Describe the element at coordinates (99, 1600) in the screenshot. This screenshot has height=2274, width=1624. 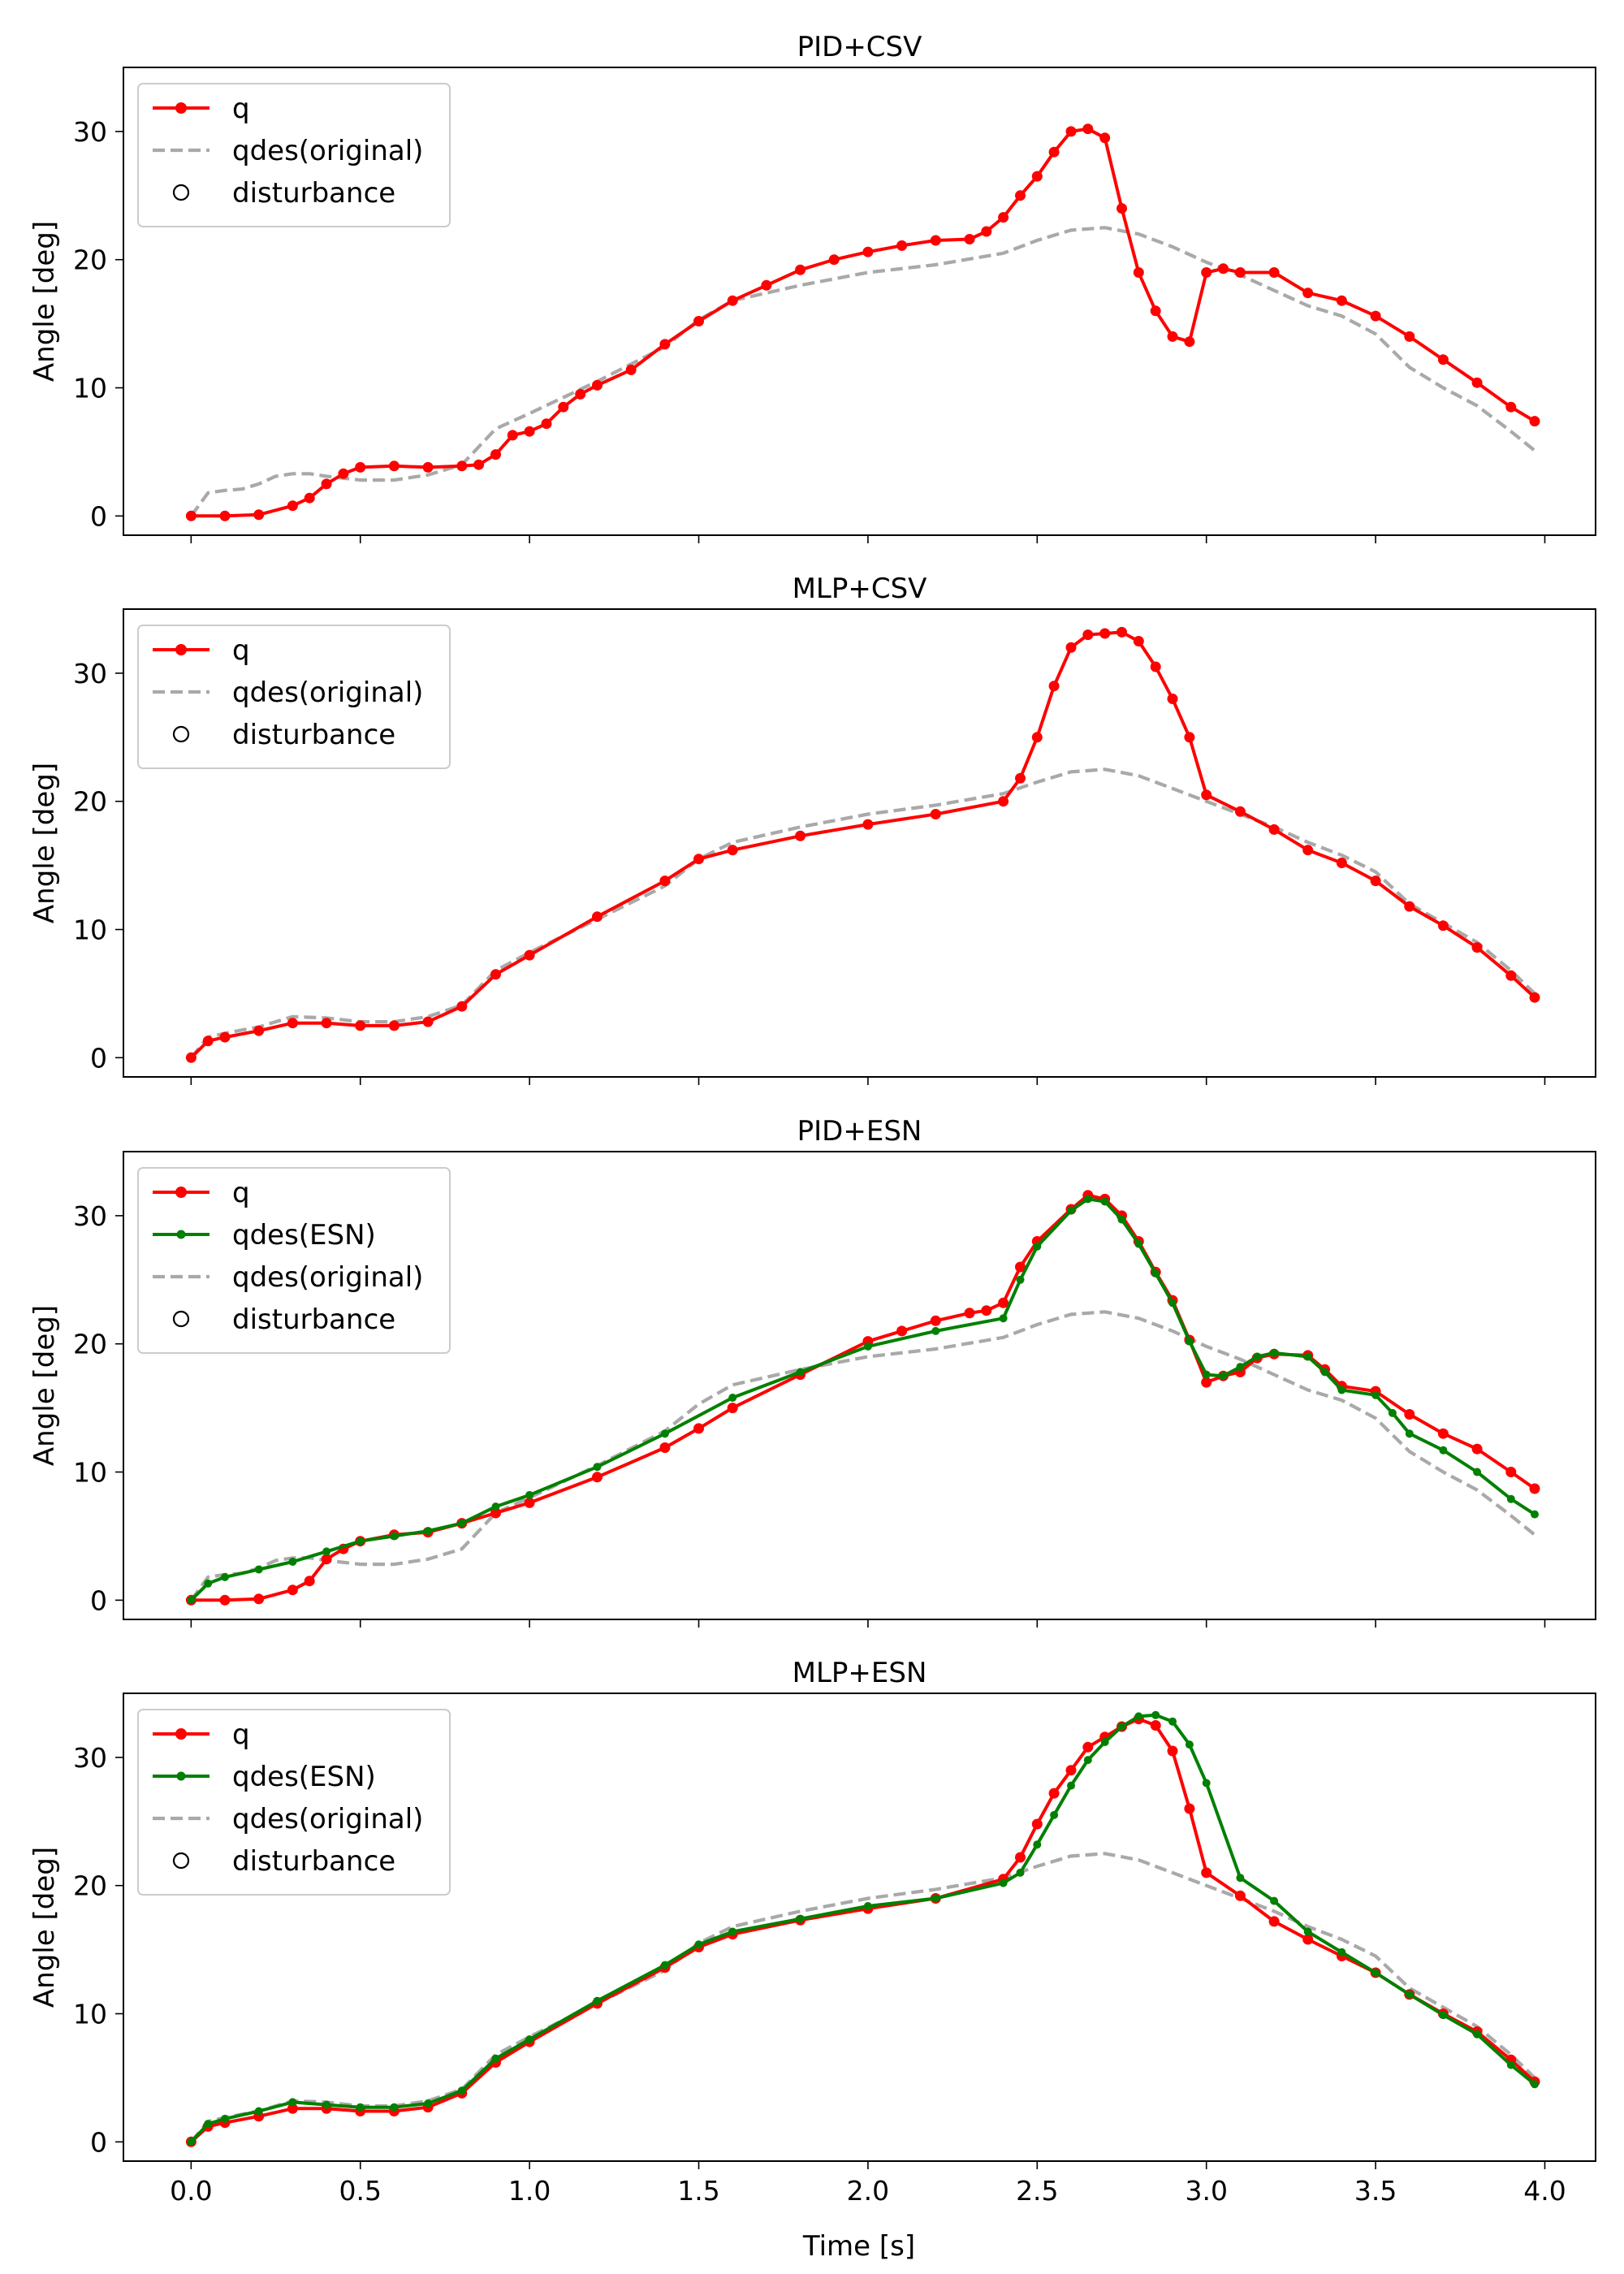
I see `y-tick-label: 0` at that location.